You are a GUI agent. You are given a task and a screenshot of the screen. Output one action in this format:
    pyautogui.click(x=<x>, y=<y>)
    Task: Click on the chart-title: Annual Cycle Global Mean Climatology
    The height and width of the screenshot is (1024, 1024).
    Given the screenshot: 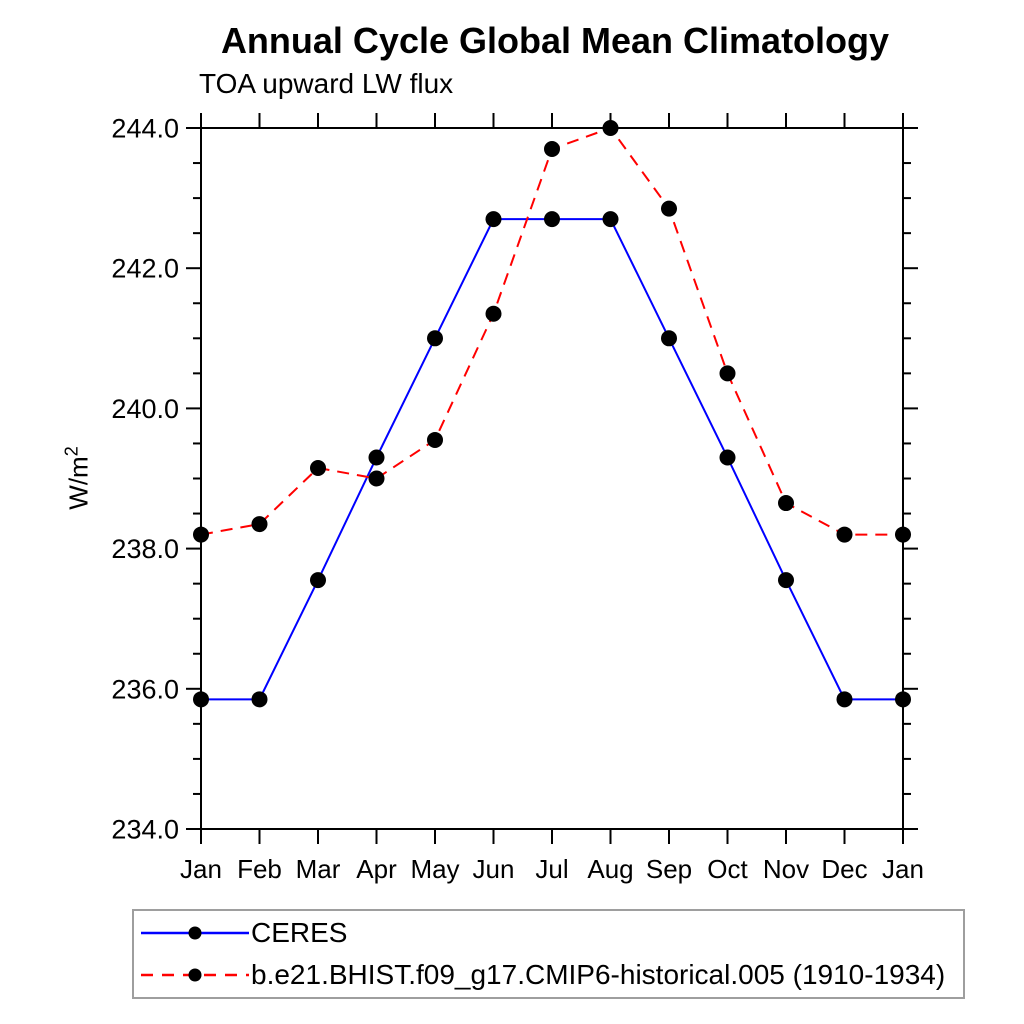 What is the action you would take?
    pyautogui.click(x=555, y=40)
    